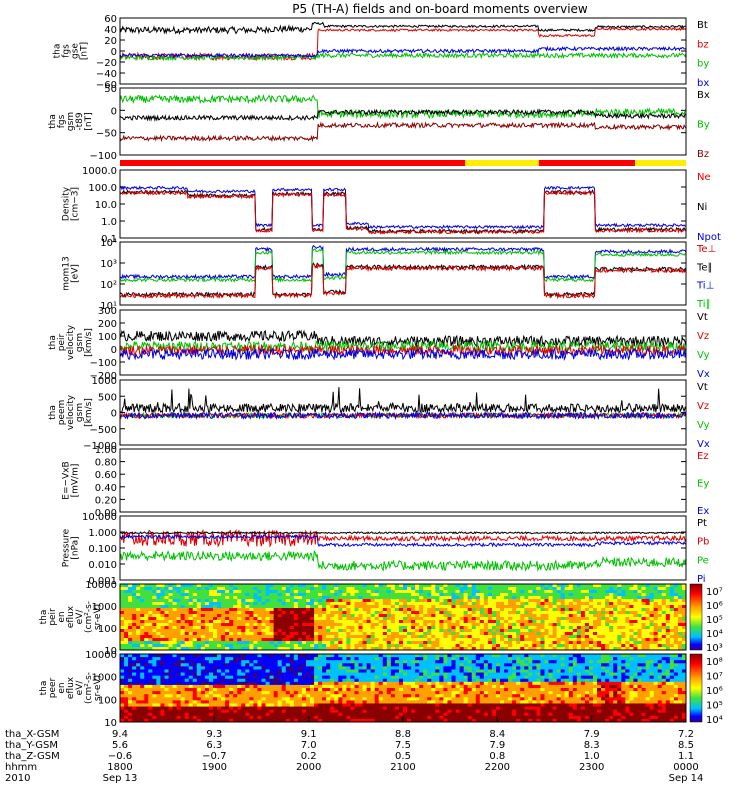  What do you see at coordinates (62, 342) in the screenshot?
I see `y-axis-label-line: peir` at bounding box center [62, 342].